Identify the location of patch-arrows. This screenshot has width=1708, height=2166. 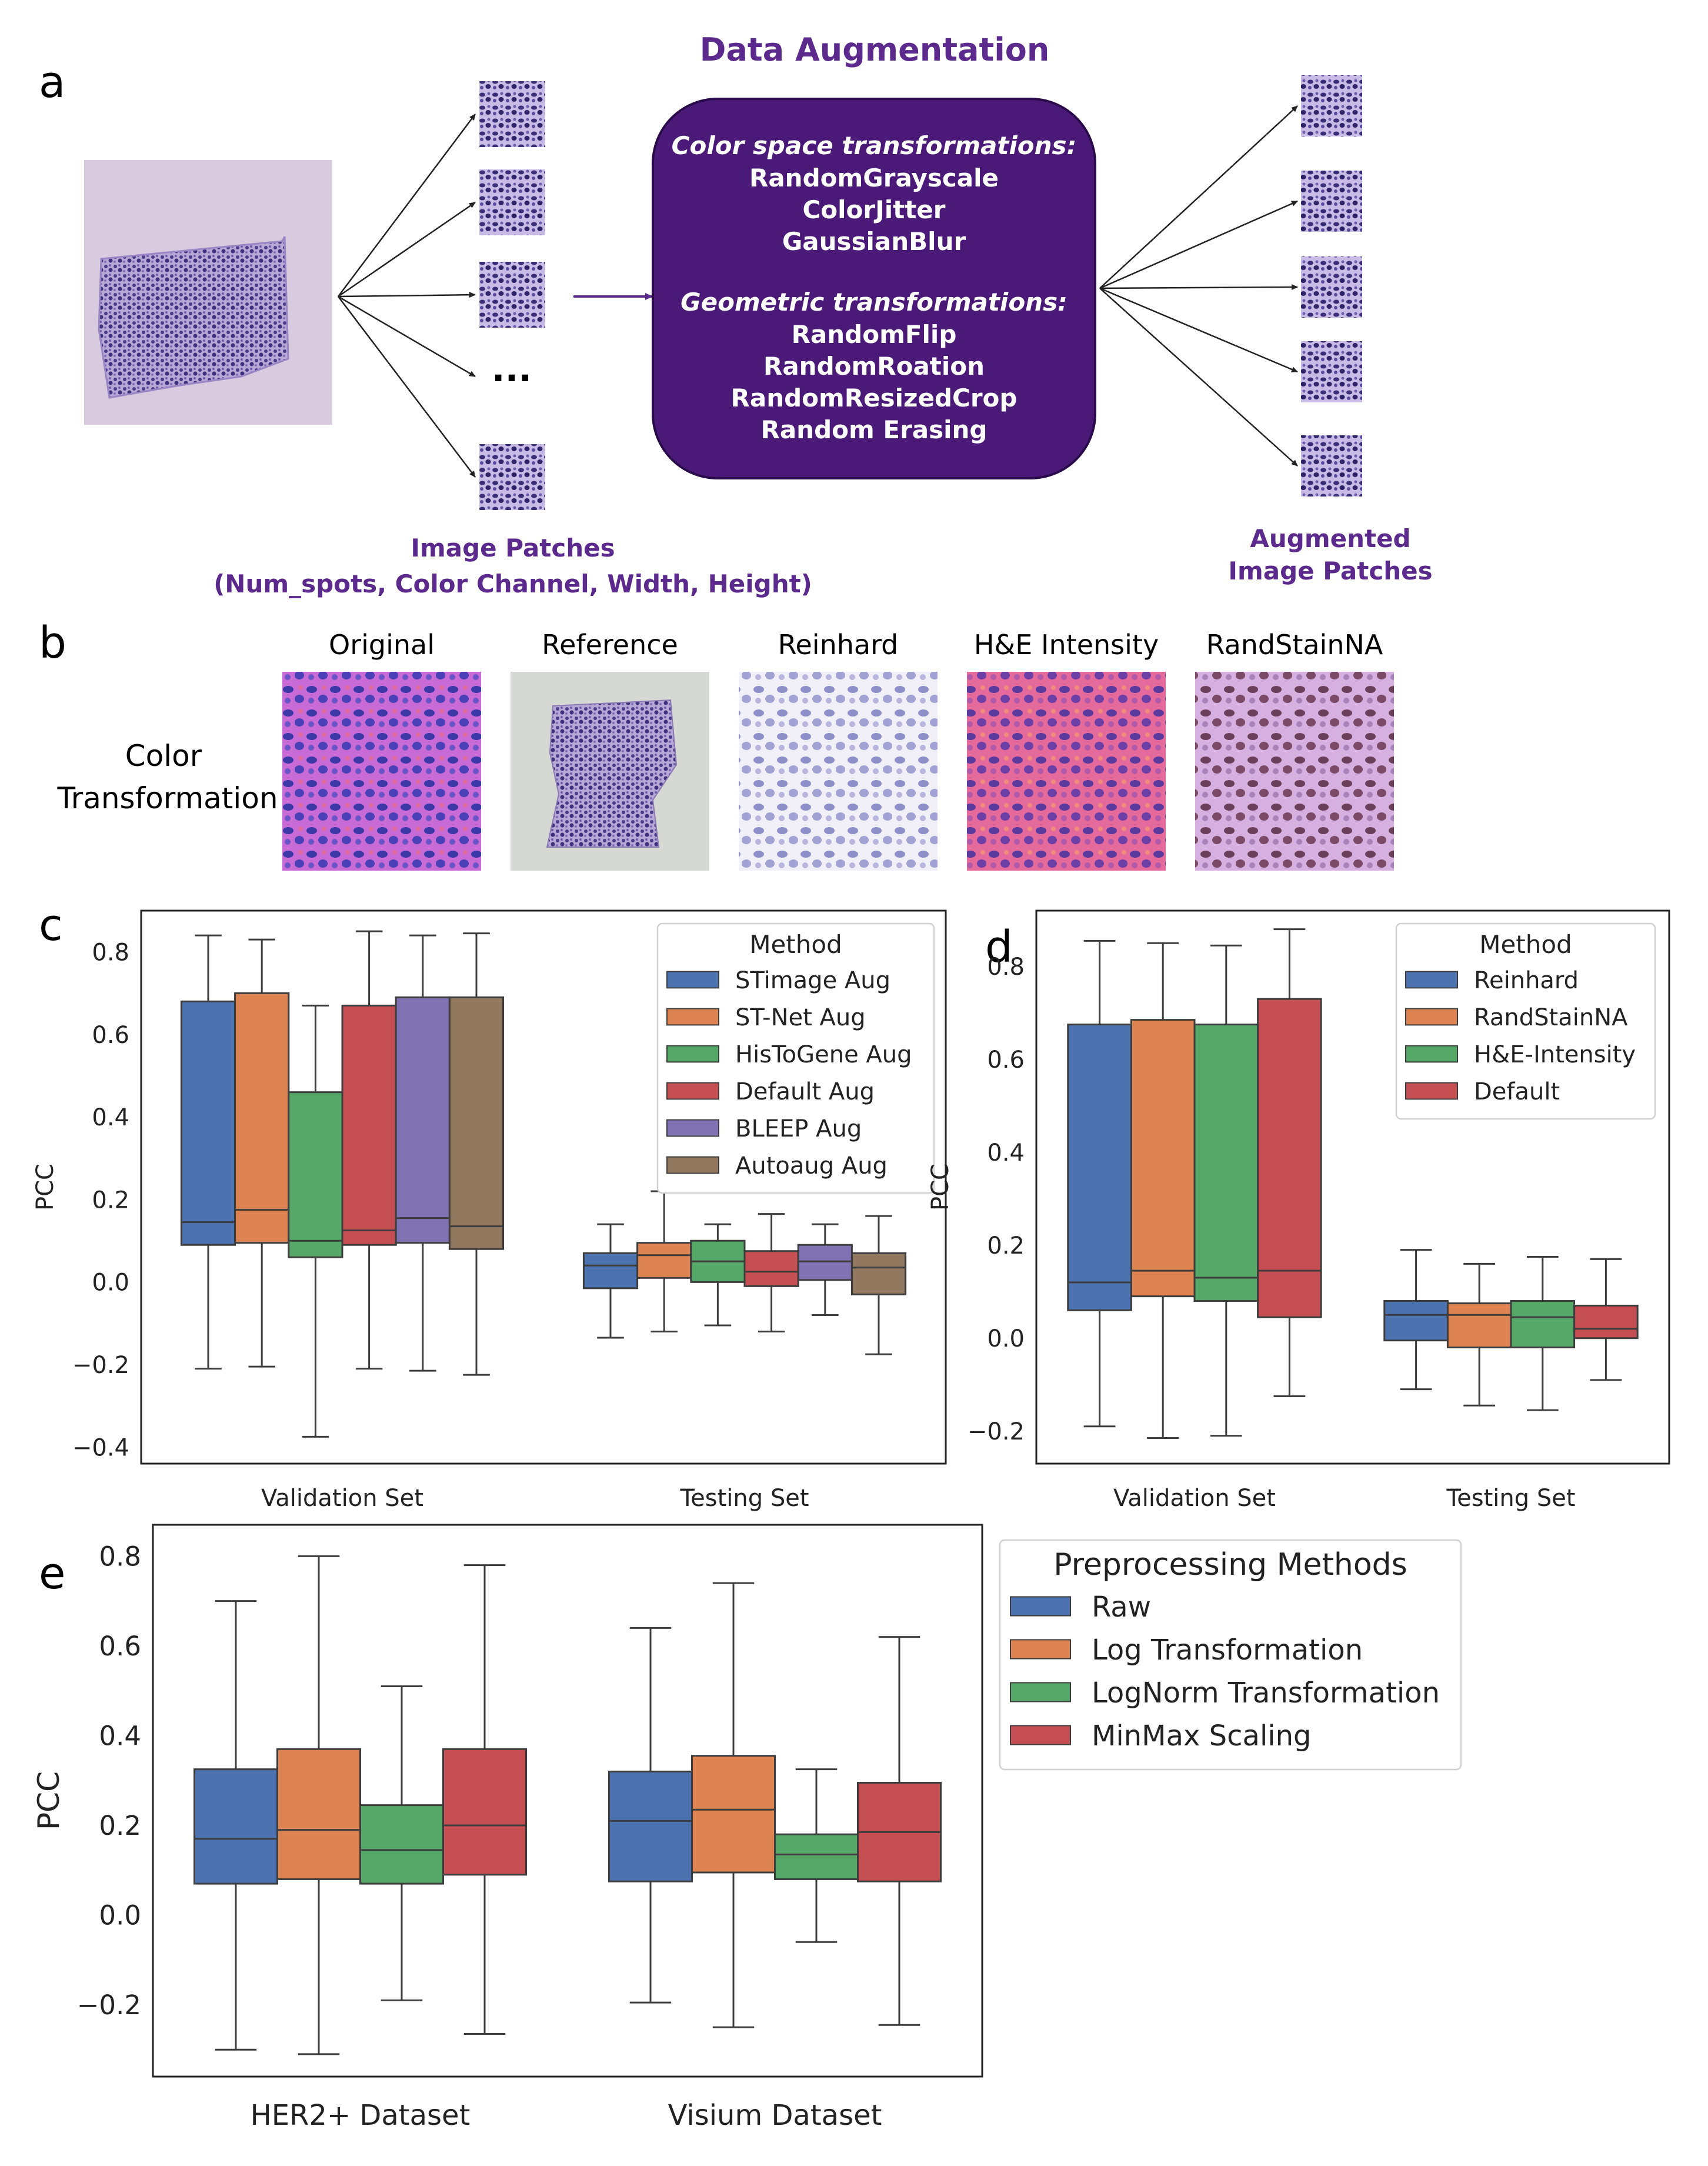
(407, 296).